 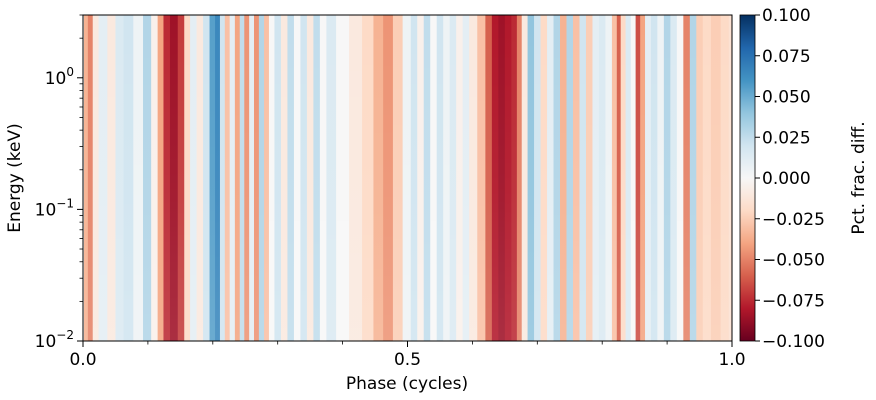 I want to click on y-axis: 10⁻² 10⁻¹ 10⁰, so click(x=59, y=183).